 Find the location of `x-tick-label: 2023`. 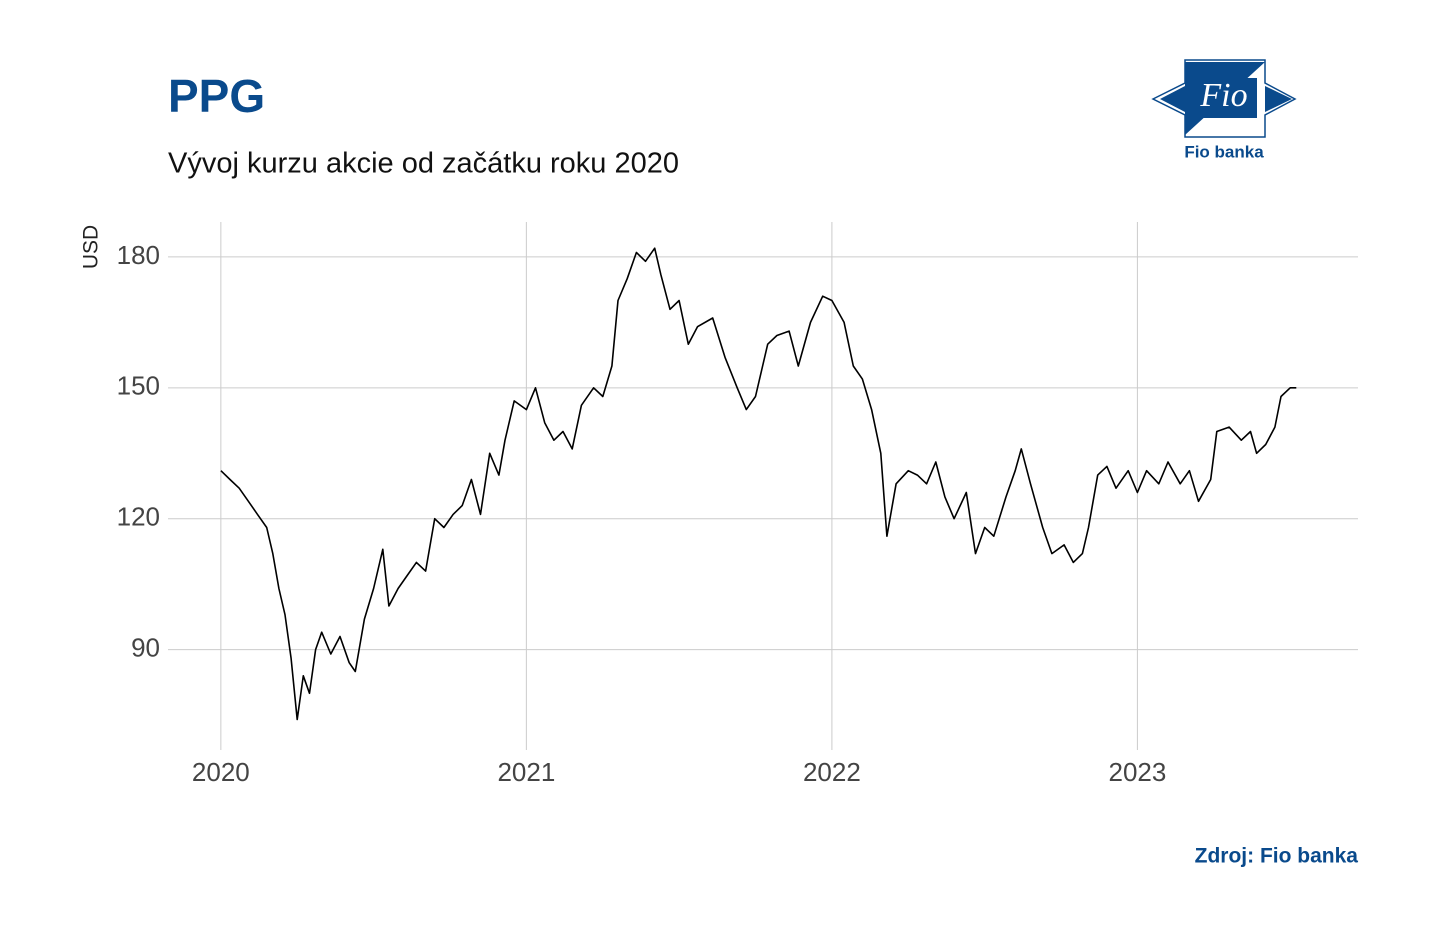

x-tick-label: 2023 is located at coordinates (1137, 772).